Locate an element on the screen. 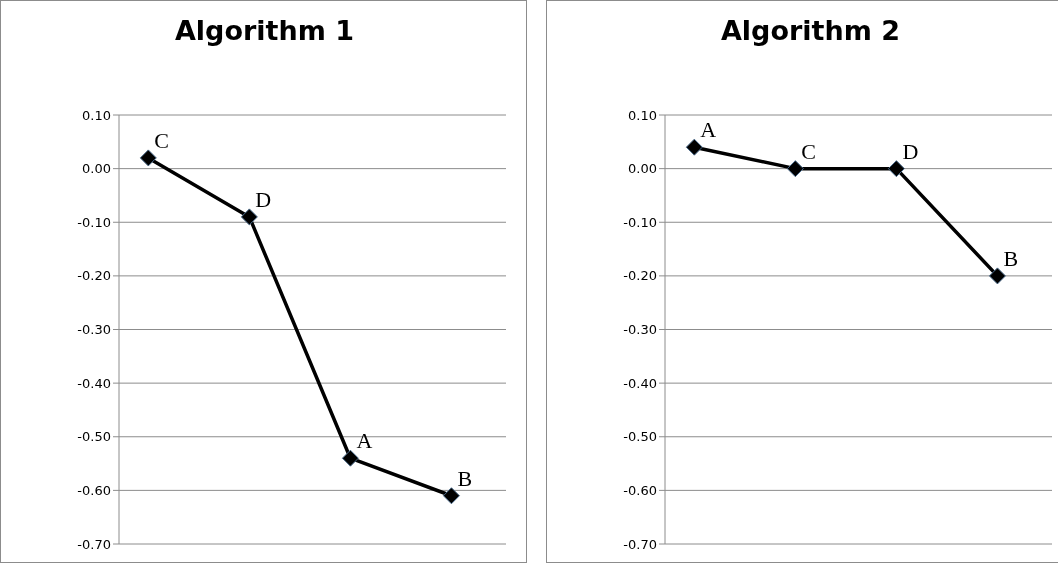  chart-title: Algorithm 2 is located at coordinates (810, 30).